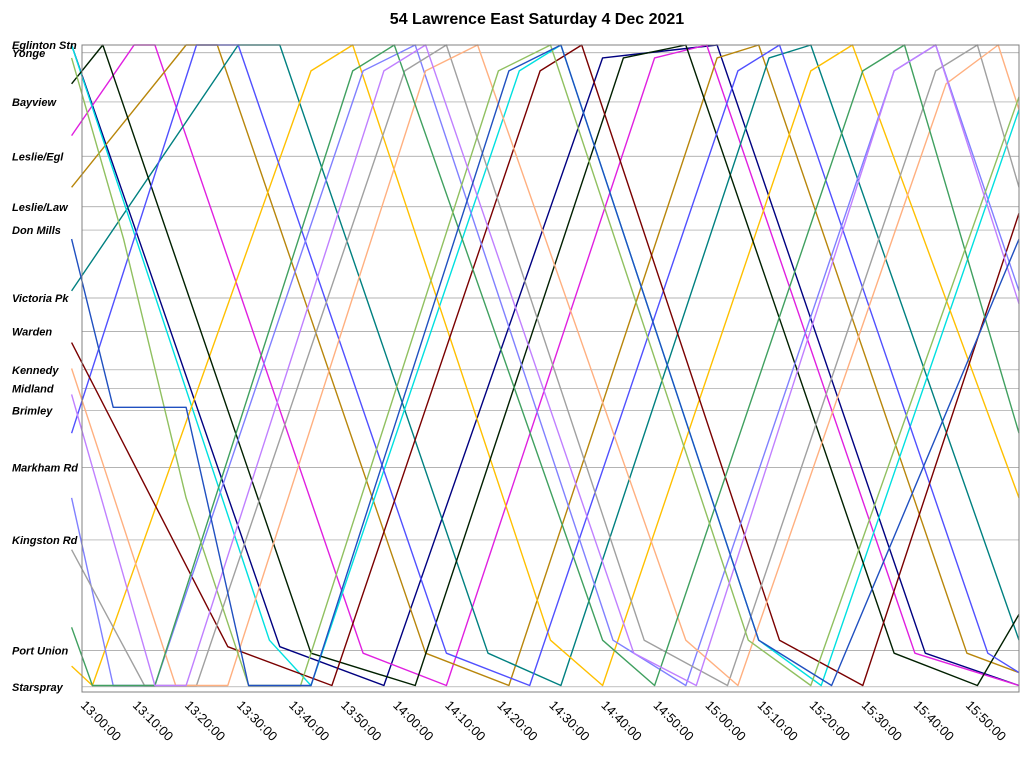 This screenshot has height=760, width=1024. I want to click on time-tick-label: 14:40:00, so click(621, 721).